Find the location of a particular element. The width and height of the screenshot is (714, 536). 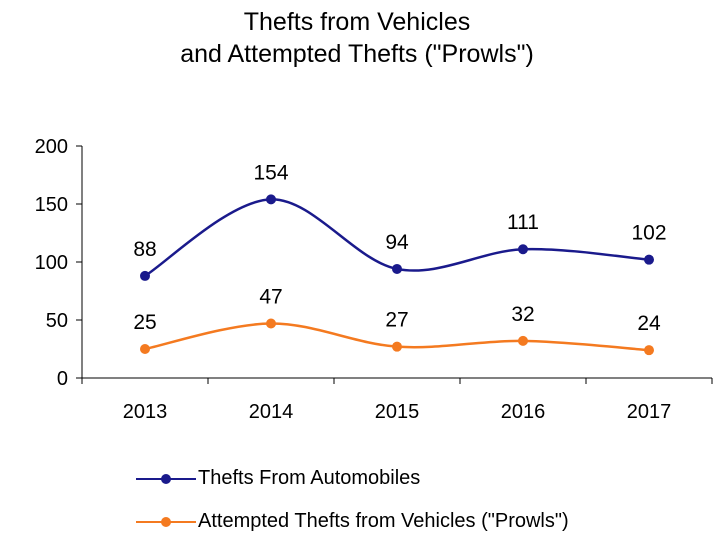

x-tick-label: 2015 is located at coordinates (397, 412).